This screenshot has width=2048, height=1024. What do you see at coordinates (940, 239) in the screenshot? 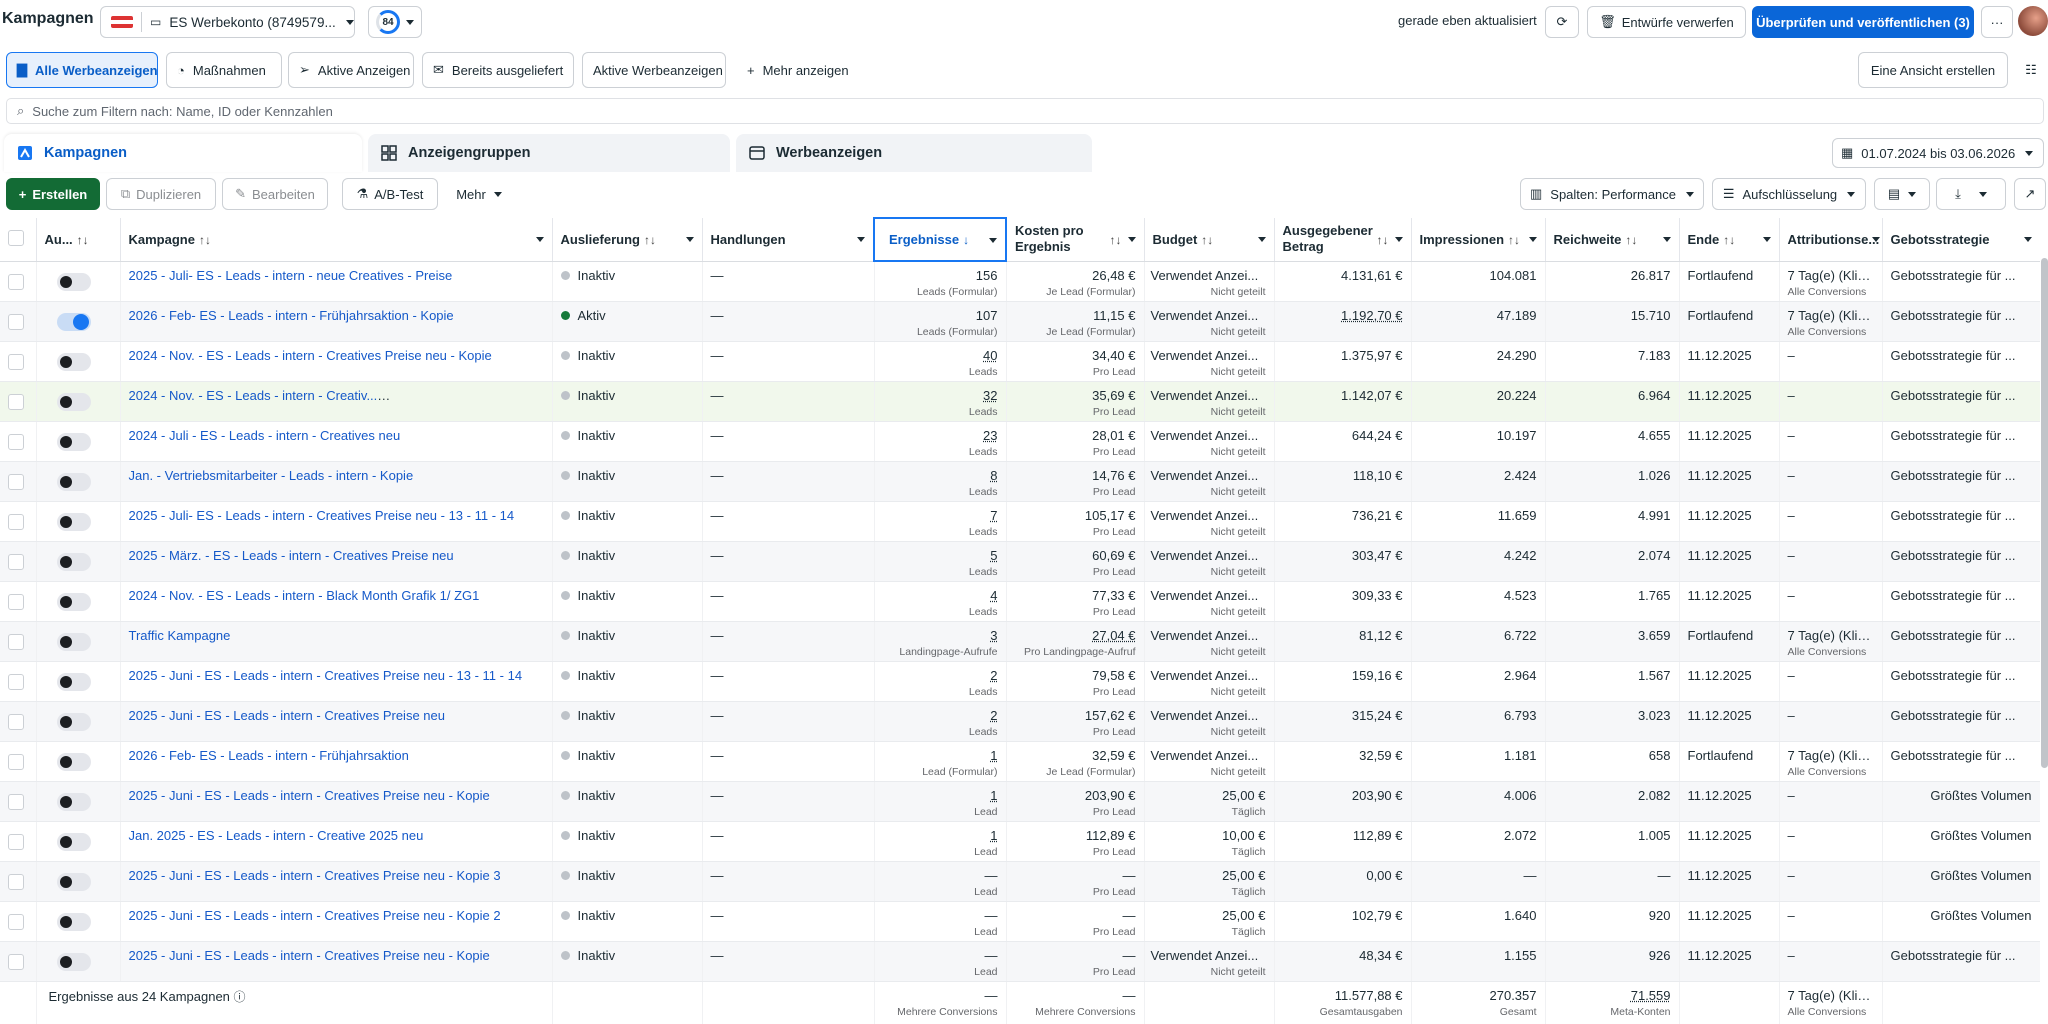
I see `header-results: Ergebnisse ↓` at bounding box center [940, 239].